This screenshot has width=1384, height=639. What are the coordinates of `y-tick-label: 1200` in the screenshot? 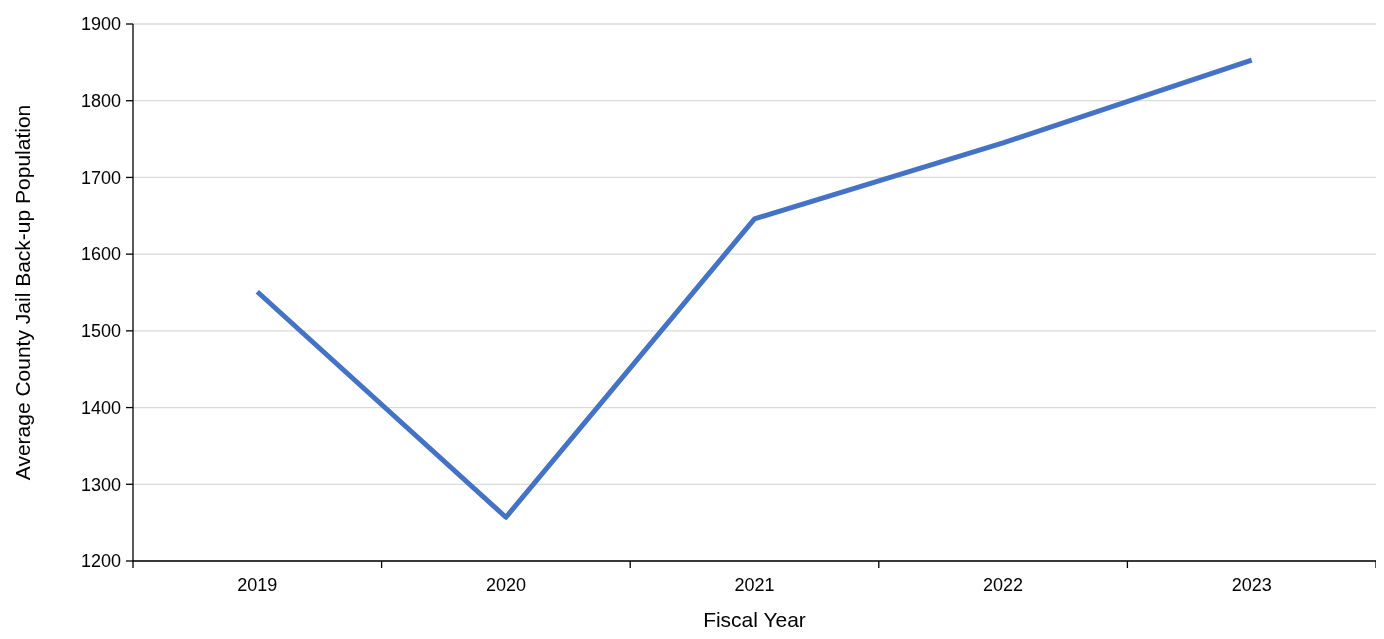 It's located at (100, 561).